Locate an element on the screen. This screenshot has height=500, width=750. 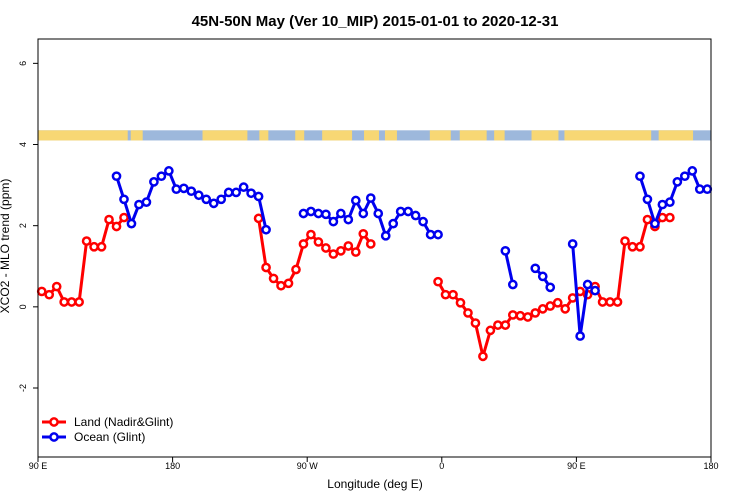
legend-label: Ocean (Glint) is located at coordinates (109, 437).